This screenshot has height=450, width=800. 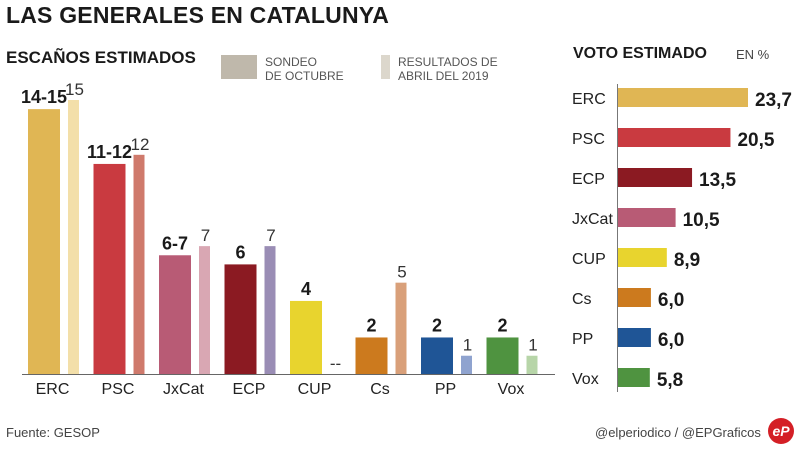 What do you see at coordinates (239, 67) in the screenshot?
I see `legend-swatch-october` at bounding box center [239, 67].